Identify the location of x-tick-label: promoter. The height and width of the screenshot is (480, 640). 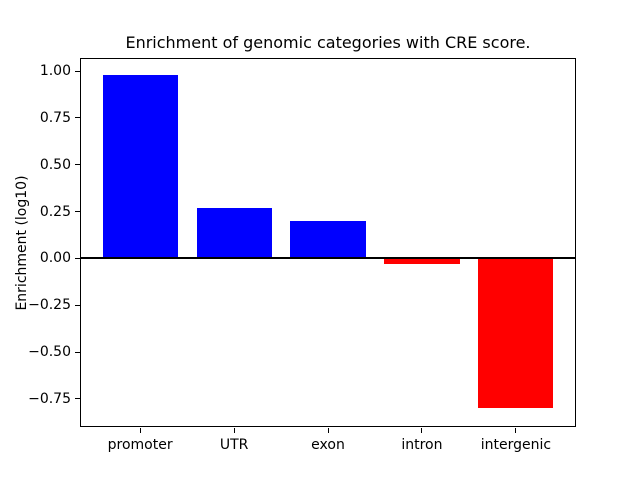
(140, 445).